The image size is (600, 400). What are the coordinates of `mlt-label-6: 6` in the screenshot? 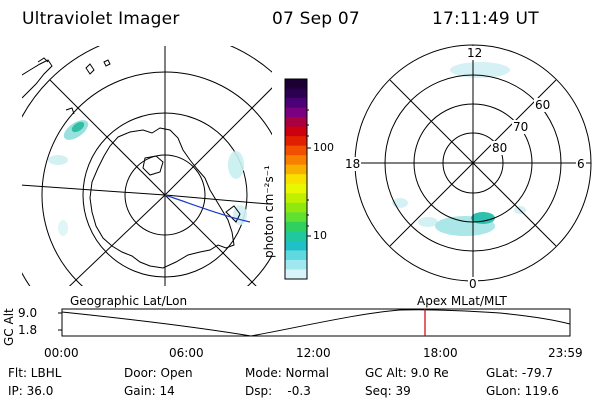 It's located at (581, 164).